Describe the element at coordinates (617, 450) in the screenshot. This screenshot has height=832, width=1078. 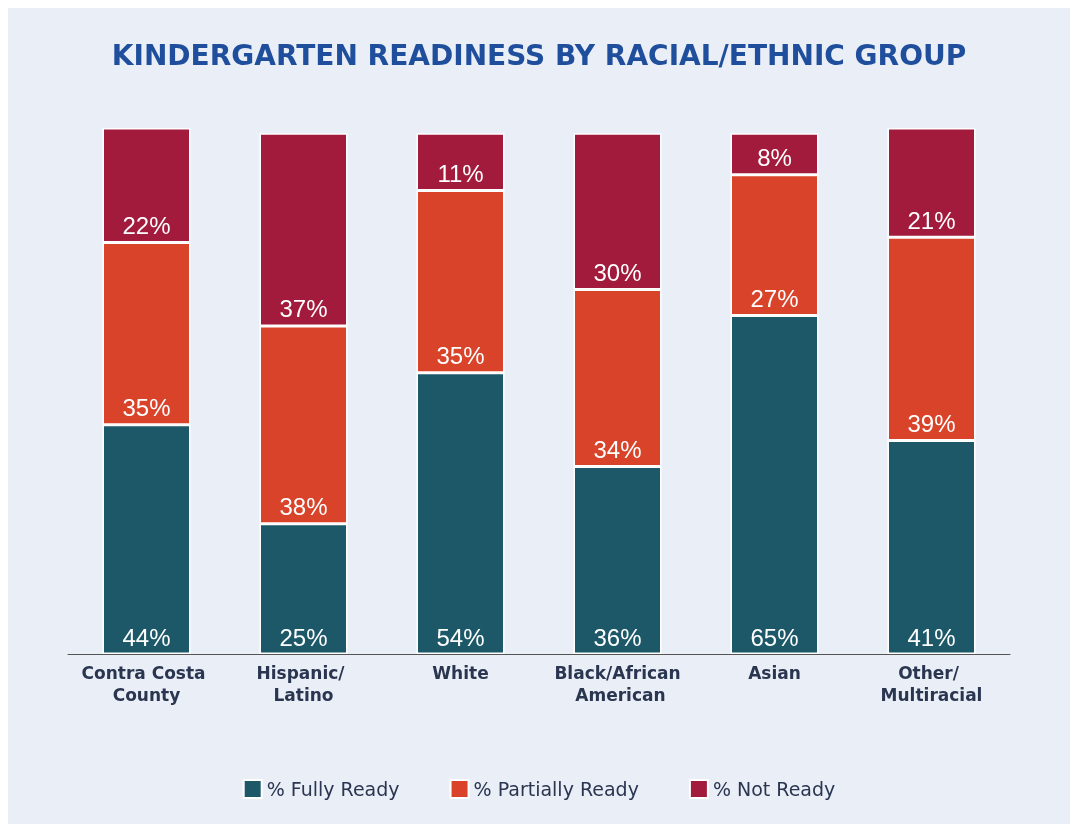
I see `data-label: 34%` at that location.